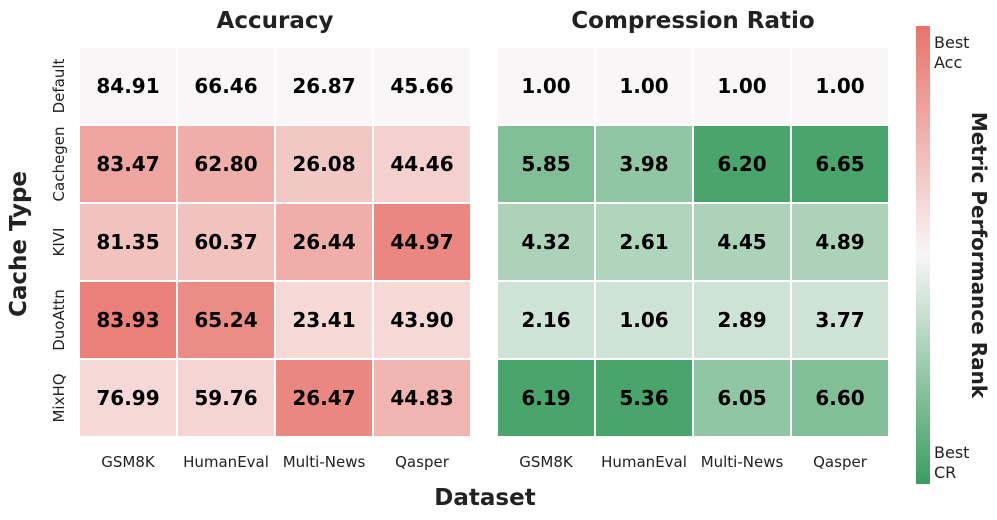 The width and height of the screenshot is (997, 520). I want to click on cr-cell-label-2-0: 4.32, so click(545, 242).